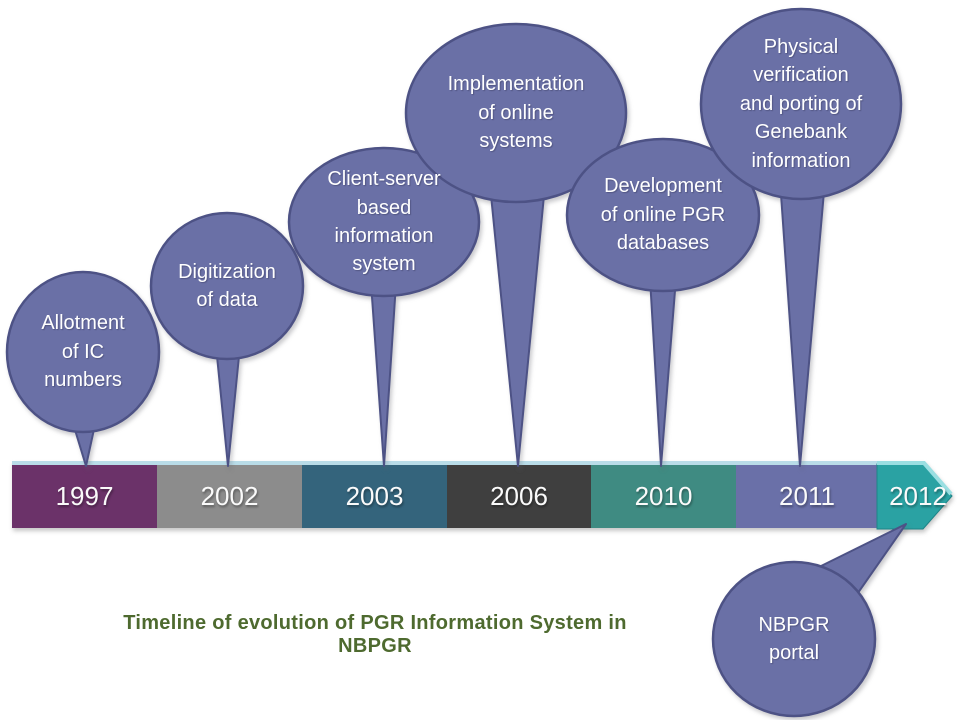 The height and width of the screenshot is (720, 960). I want to click on callout-balloon-1997, so click(83, 352).